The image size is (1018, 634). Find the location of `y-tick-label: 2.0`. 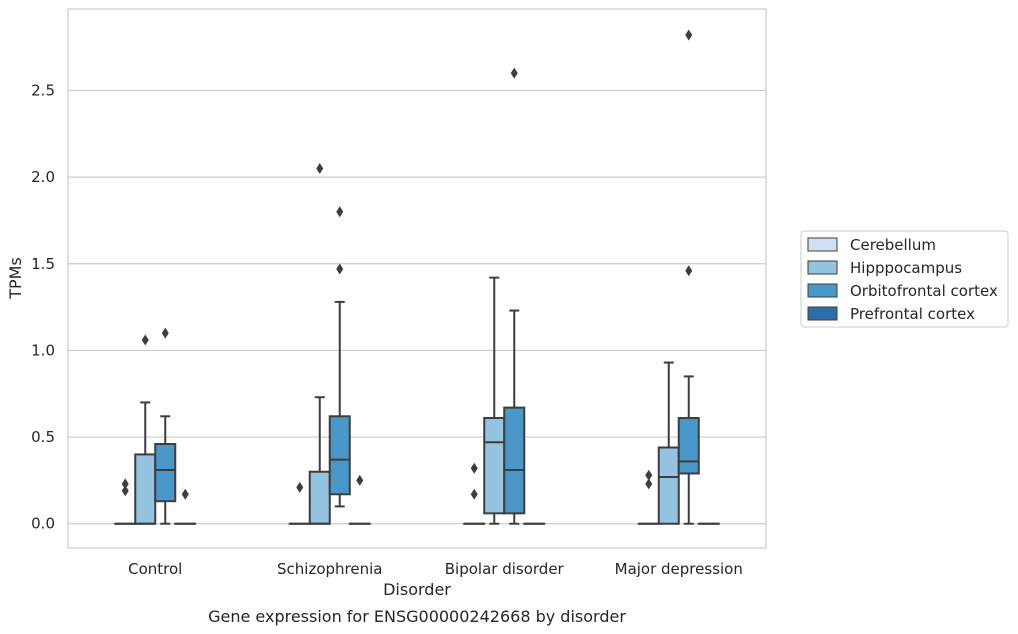

y-tick-label: 2.0 is located at coordinates (43, 177).